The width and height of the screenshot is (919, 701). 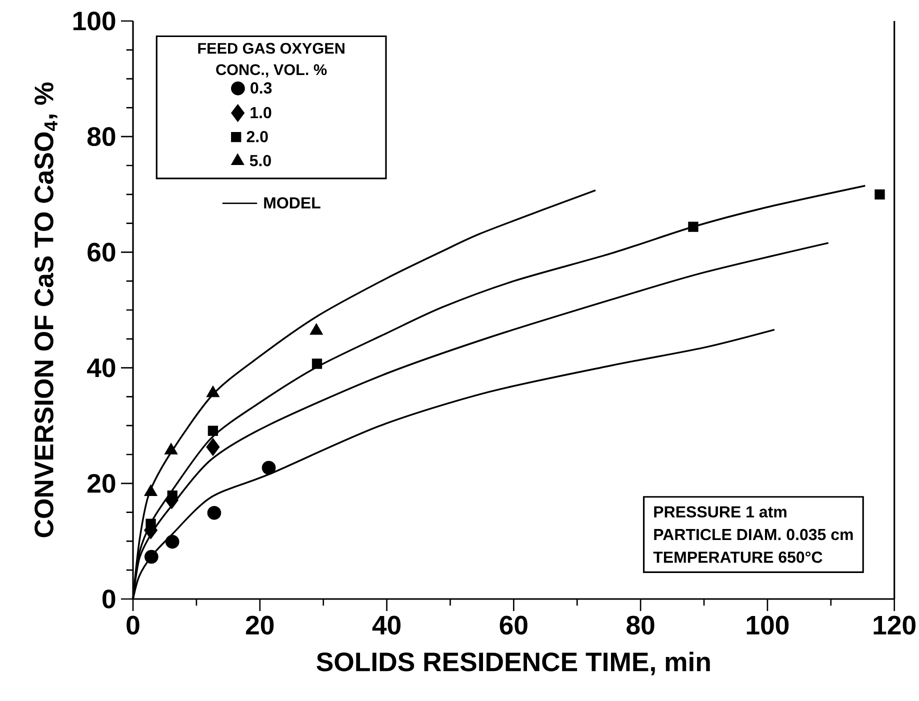 What do you see at coordinates (514, 625) in the screenshot?
I see `x-tick-label: 60` at bounding box center [514, 625].